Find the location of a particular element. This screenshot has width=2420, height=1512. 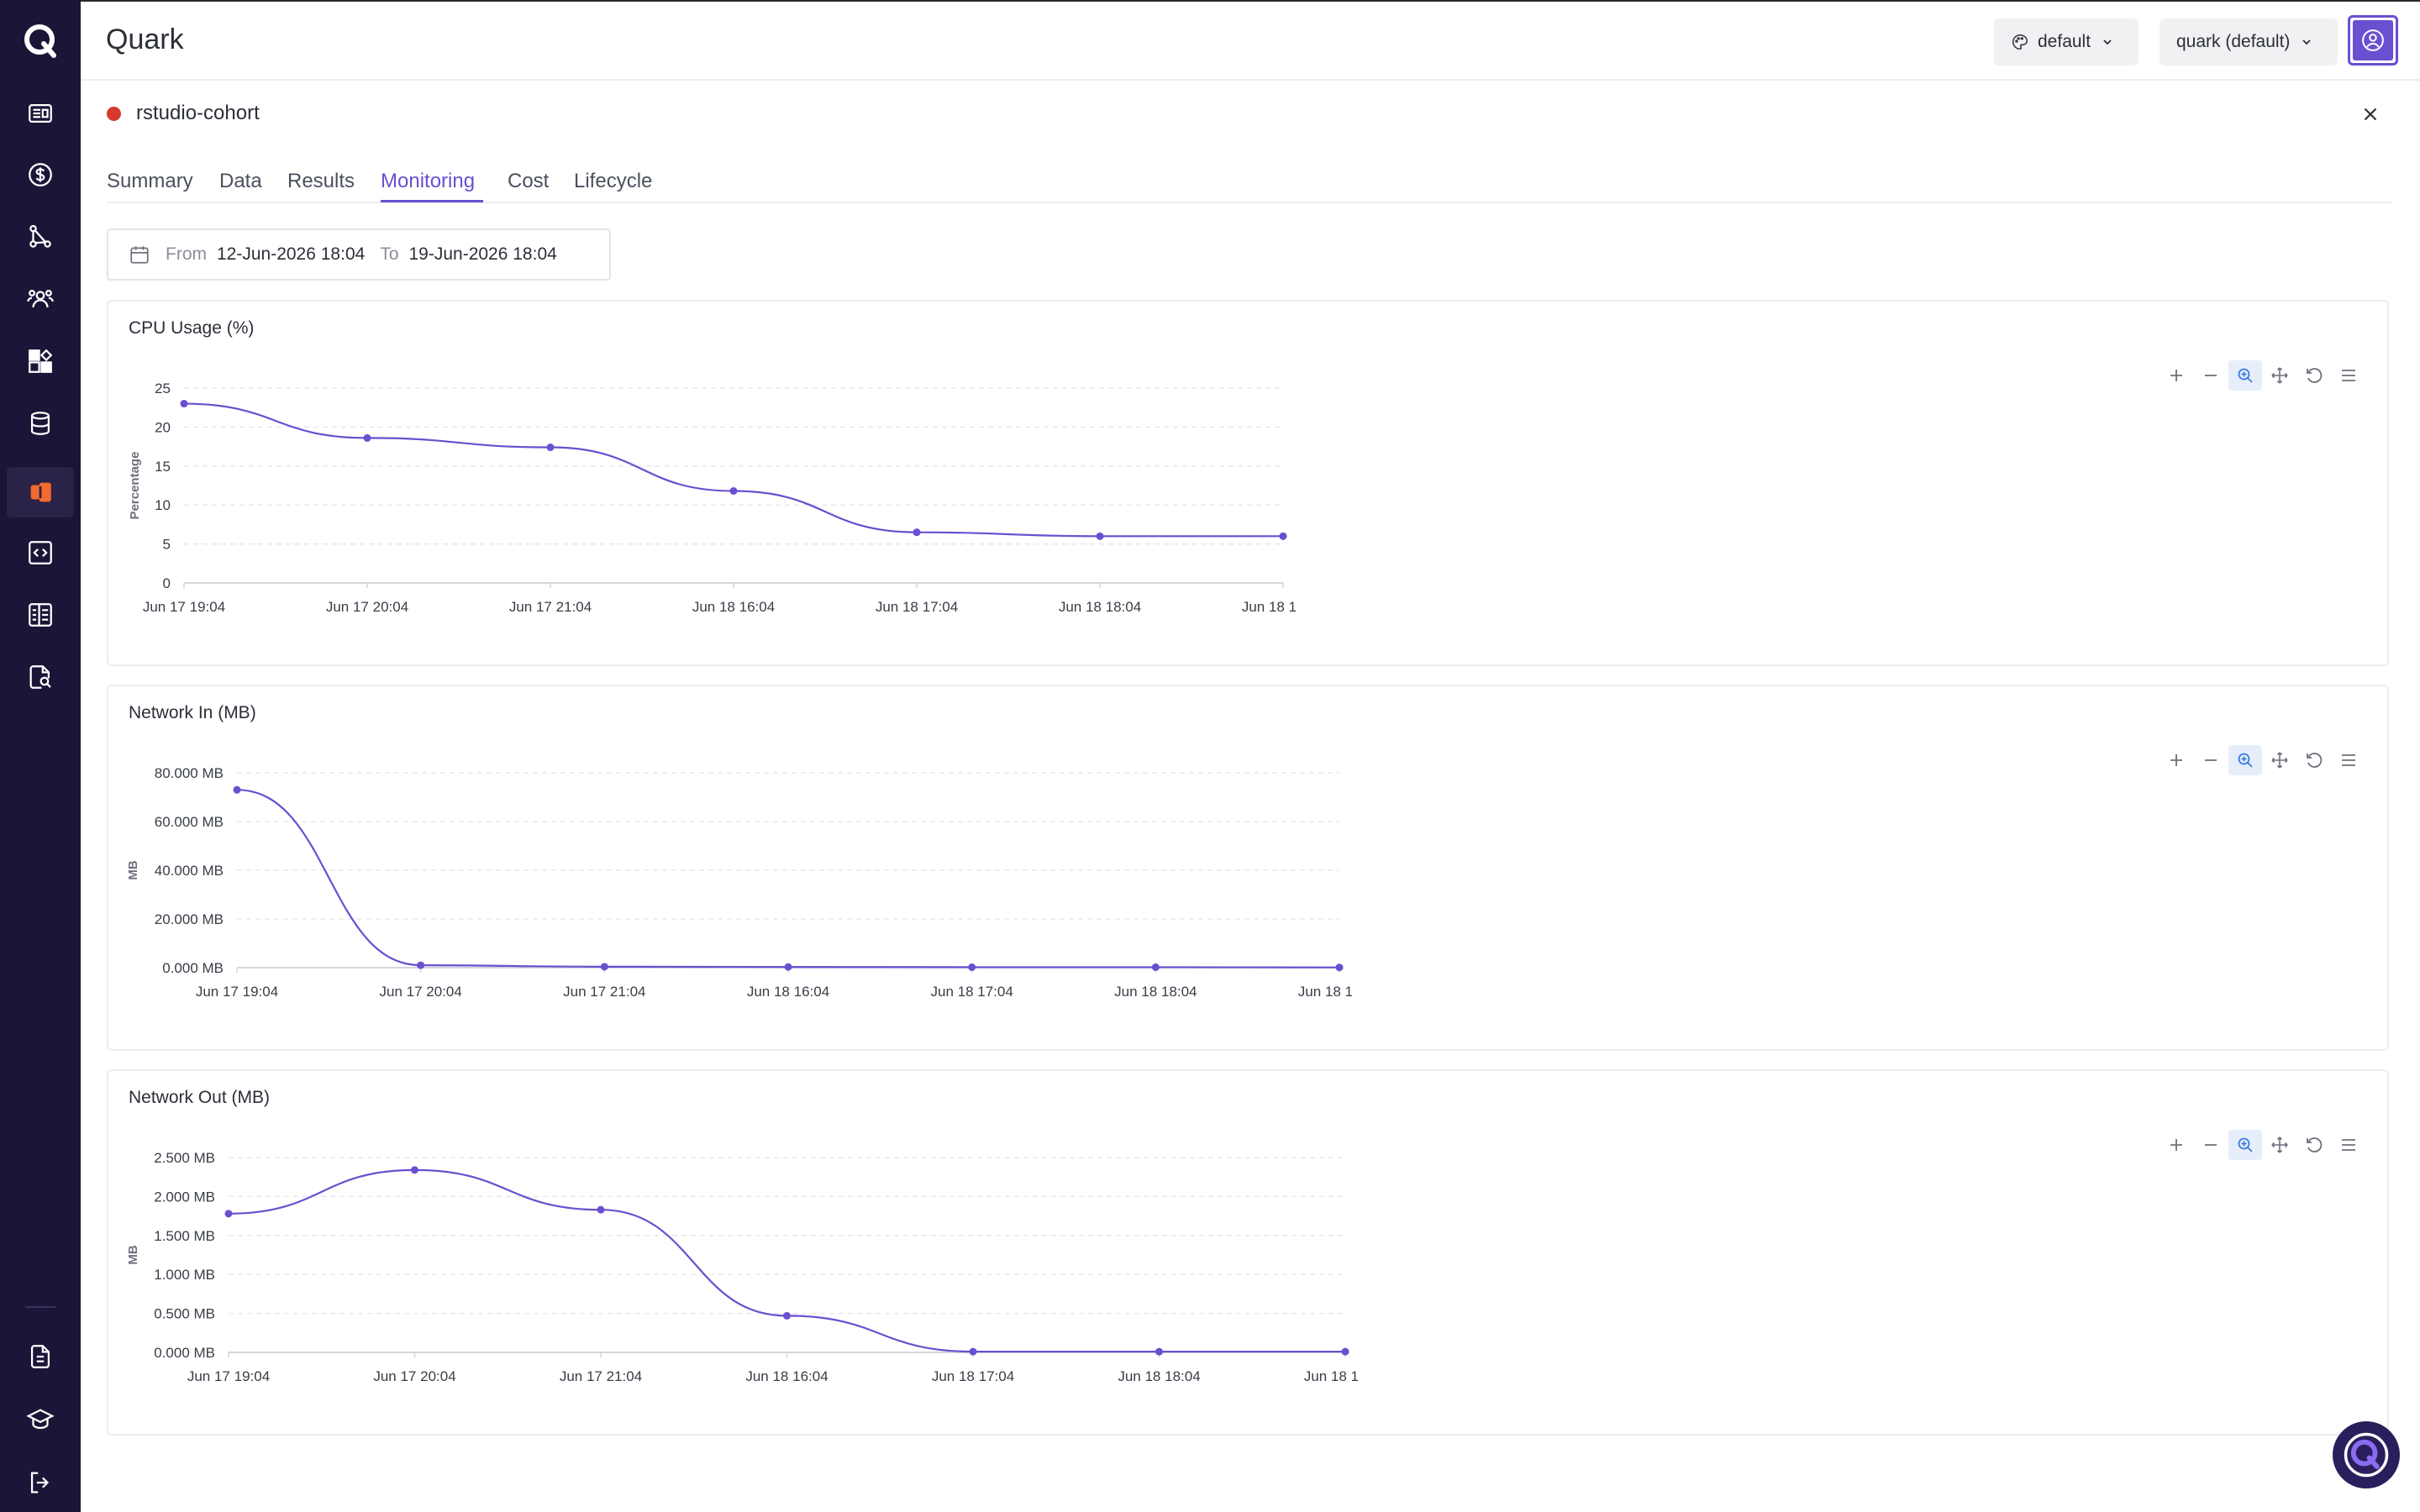

sidebar-item-dashboard is located at coordinates (40, 113).